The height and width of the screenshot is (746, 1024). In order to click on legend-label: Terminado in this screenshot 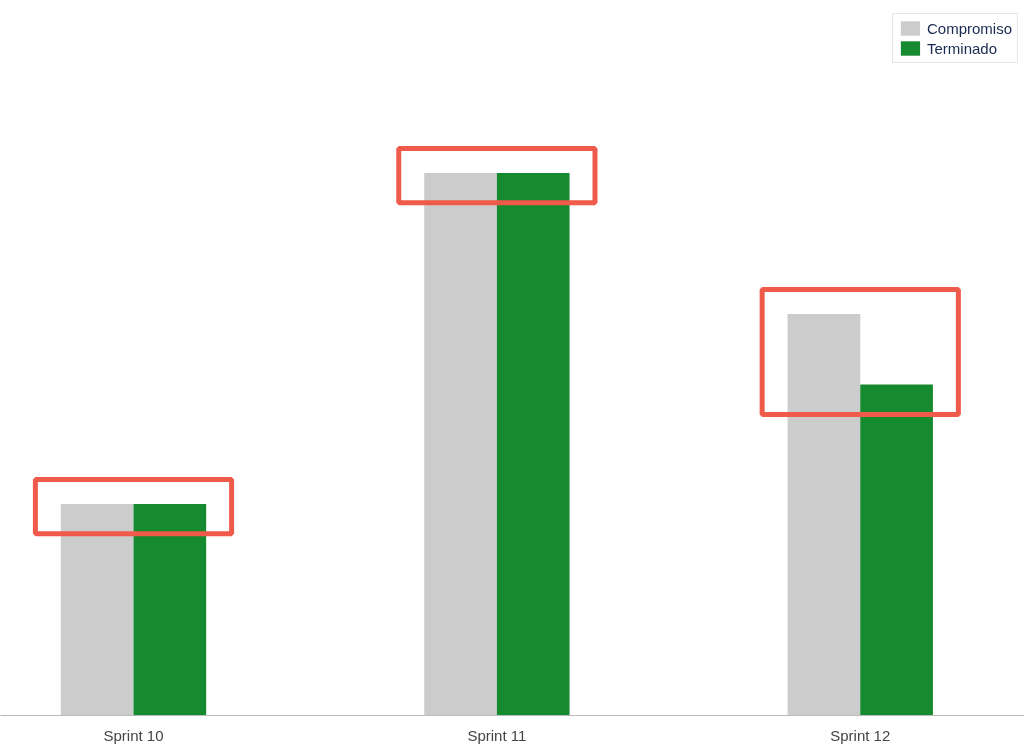, I will do `click(962, 48)`.